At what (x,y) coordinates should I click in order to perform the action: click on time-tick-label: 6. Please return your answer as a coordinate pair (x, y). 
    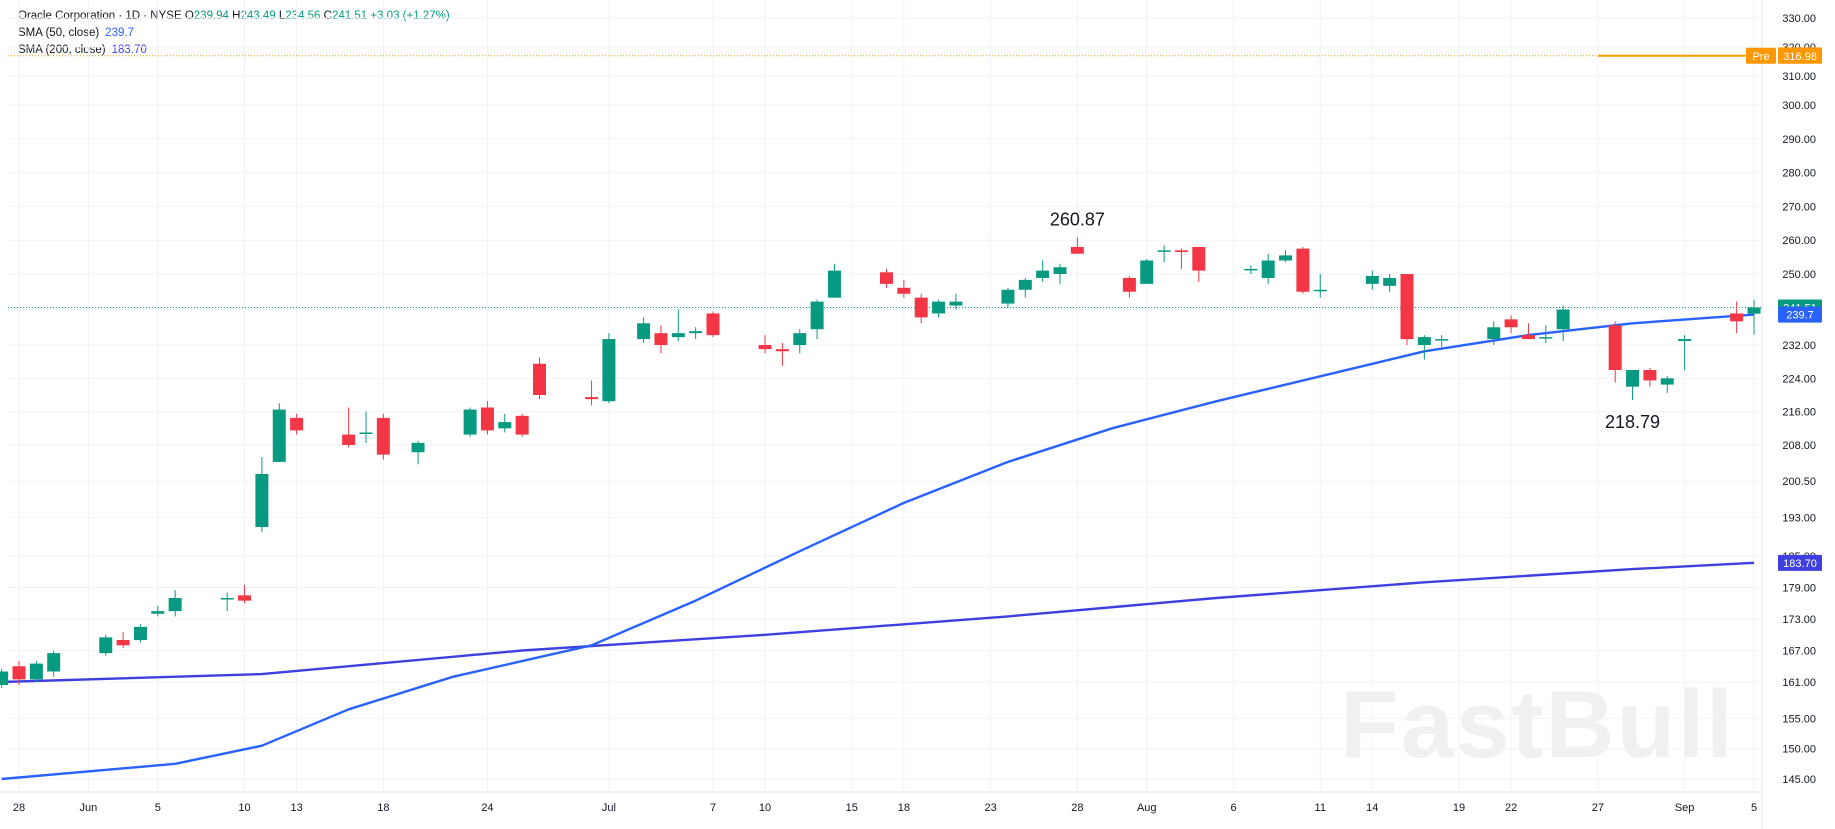
    Looking at the image, I should click on (1233, 808).